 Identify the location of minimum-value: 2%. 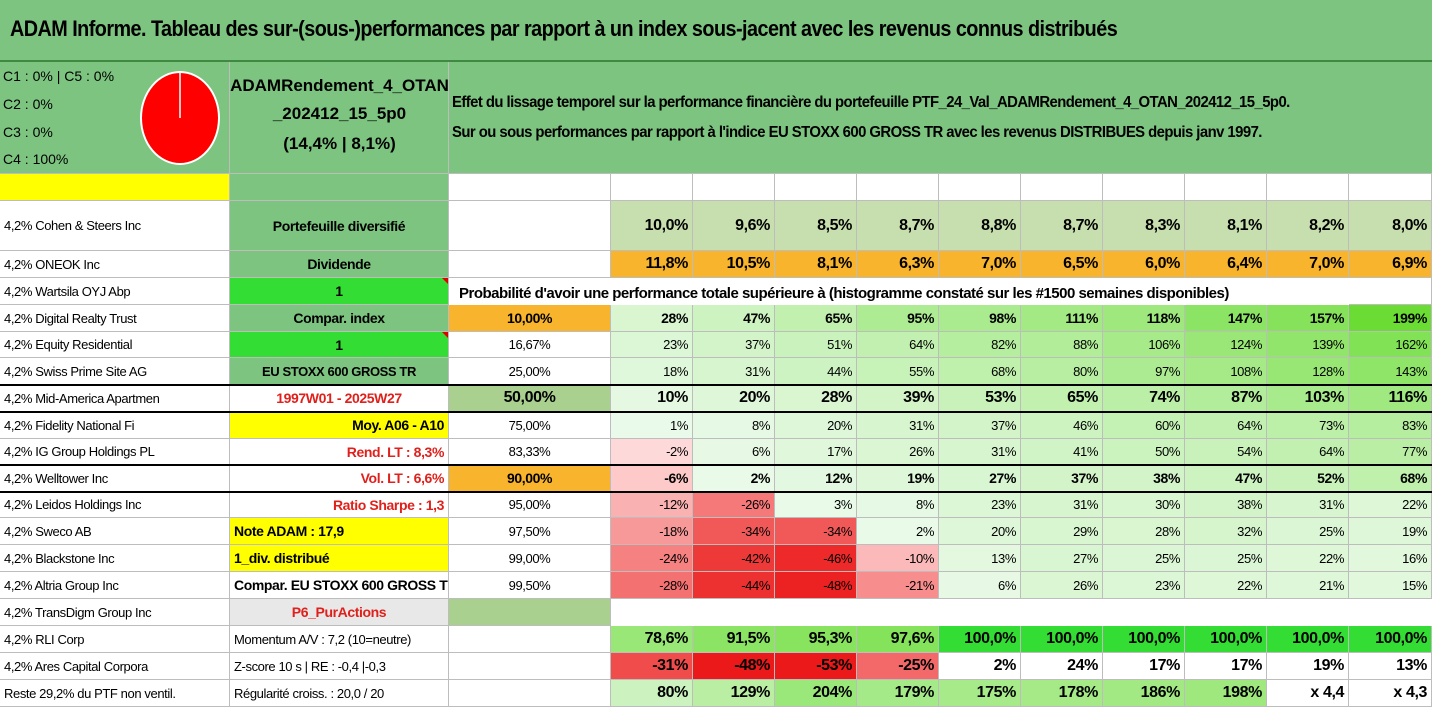
(980, 666).